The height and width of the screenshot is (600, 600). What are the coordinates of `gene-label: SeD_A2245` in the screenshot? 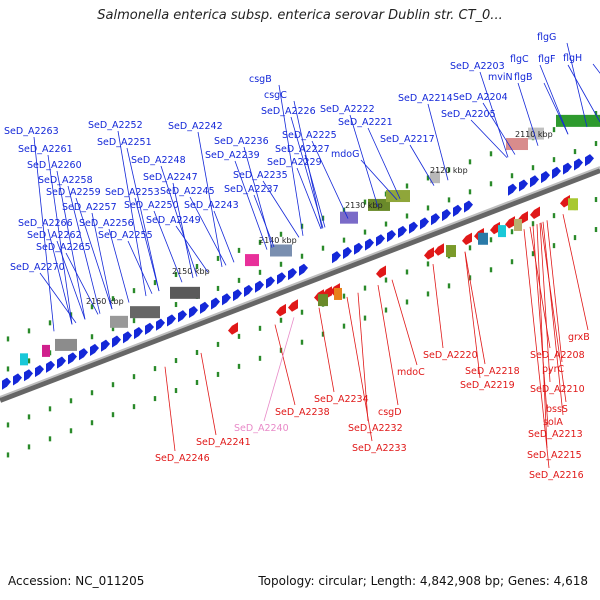 It's located at (187, 191).